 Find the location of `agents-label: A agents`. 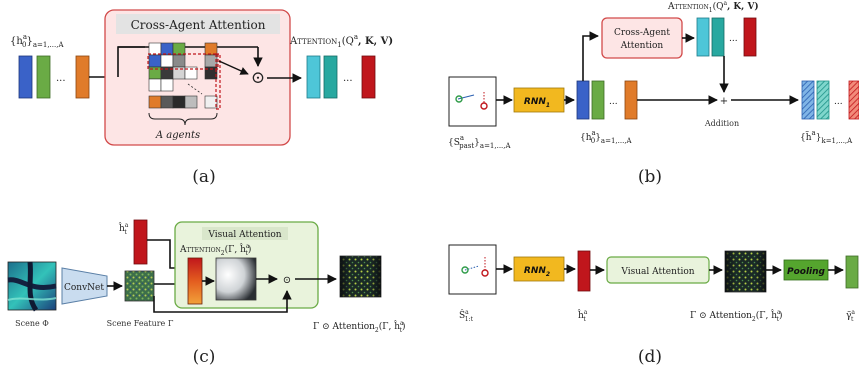

agents-label: A agents is located at coordinates (177, 135).